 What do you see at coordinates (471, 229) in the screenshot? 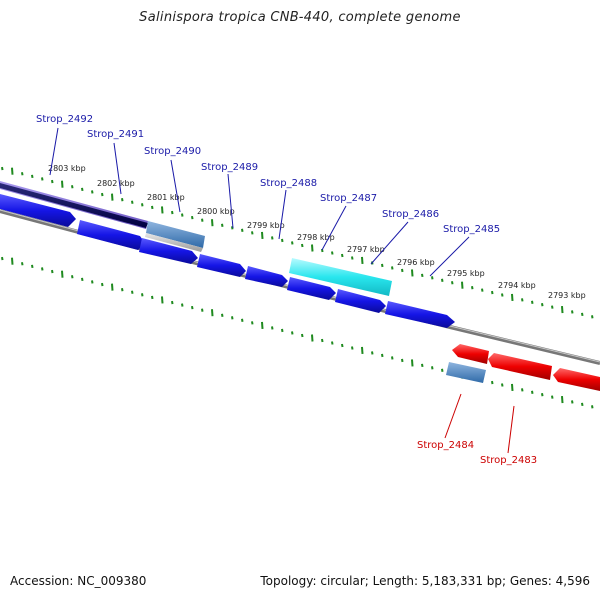
I see `gene-label-strop-2485: Strop_2485` at bounding box center [471, 229].